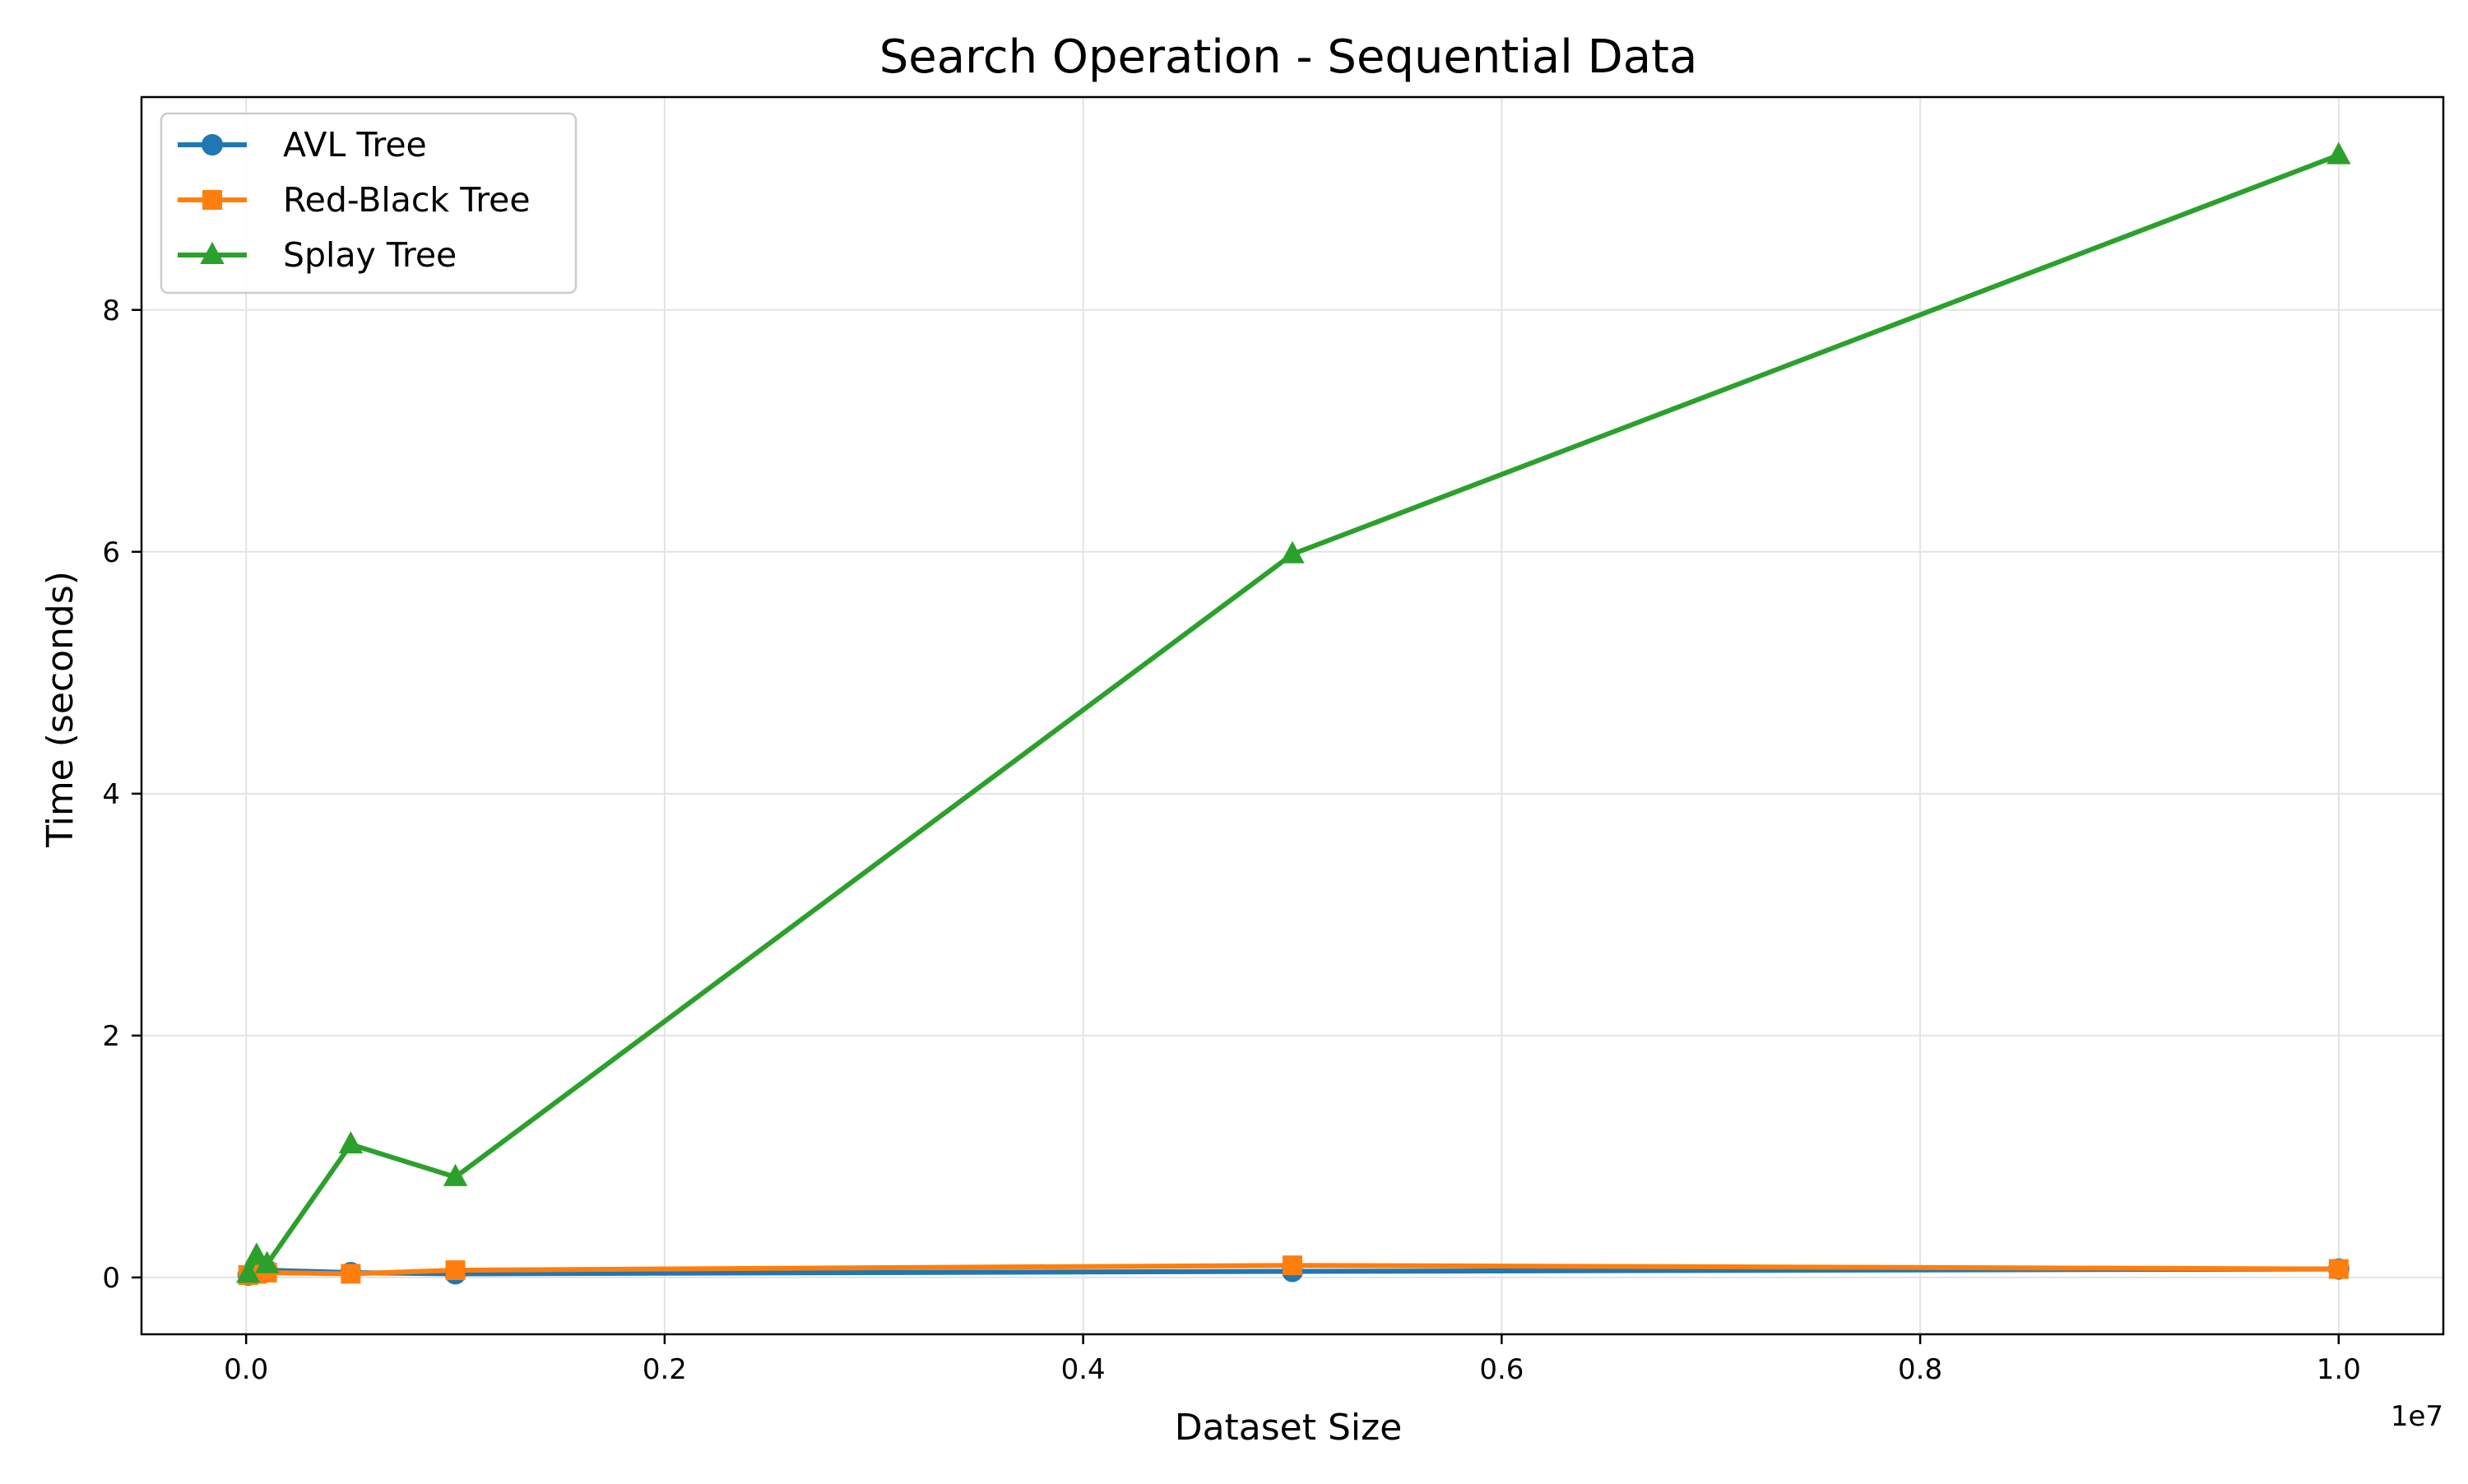 This screenshot has height=1484, width=2468. Describe the element at coordinates (111, 1036) in the screenshot. I see `y-tick-label: 2` at that location.